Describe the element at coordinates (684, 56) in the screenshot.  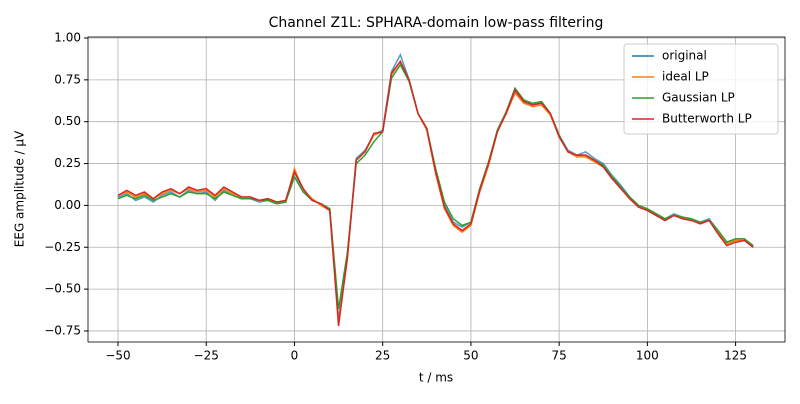
I see `legend-label: original` at that location.